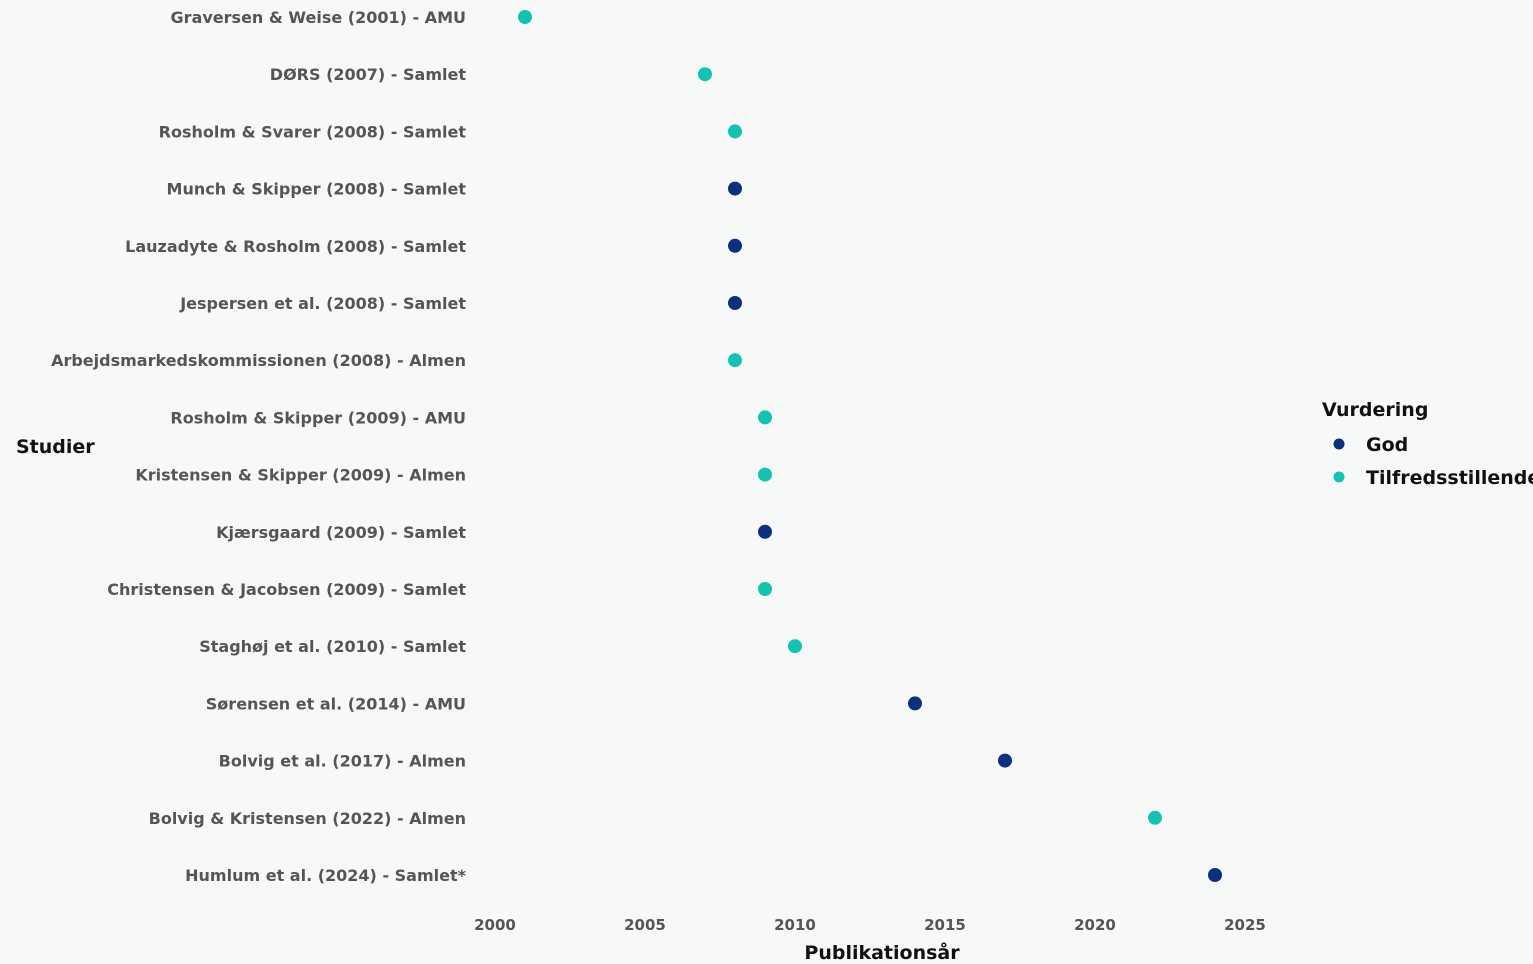 The image size is (1533, 964). What do you see at coordinates (318, 417) in the screenshot?
I see `category-label: Rosholm & Skipper (2009) - AMU` at bounding box center [318, 417].